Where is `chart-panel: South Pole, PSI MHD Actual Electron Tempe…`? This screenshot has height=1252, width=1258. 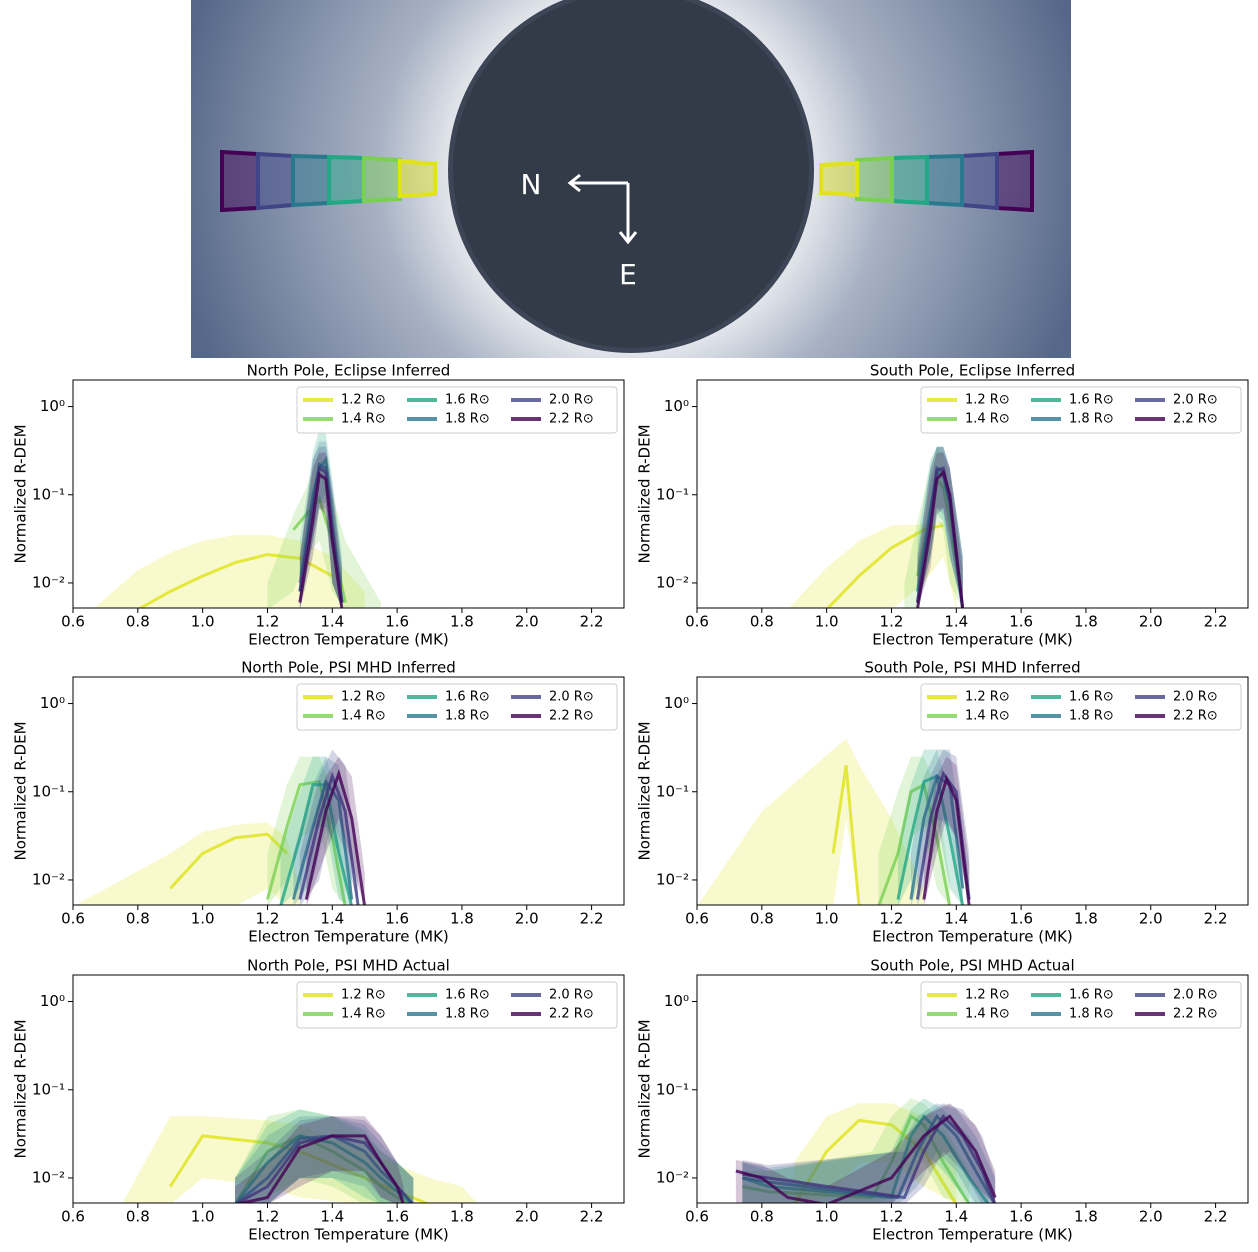
chart-panel: South Pole, PSI MHD Actual Electron Tempe… is located at coordinates (942, 1100).